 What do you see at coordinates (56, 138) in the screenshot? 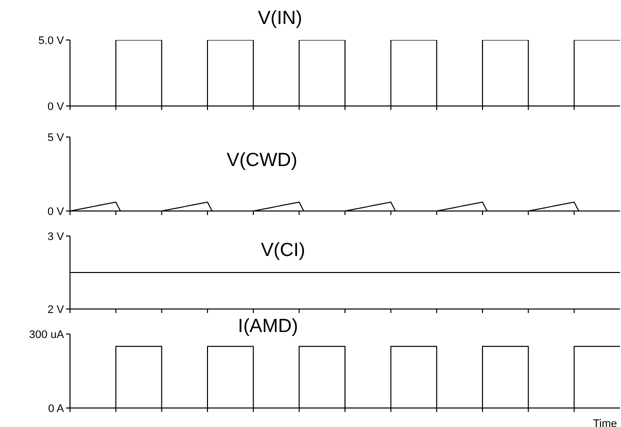
I see `y-tick-label: 5 V` at bounding box center [56, 138].